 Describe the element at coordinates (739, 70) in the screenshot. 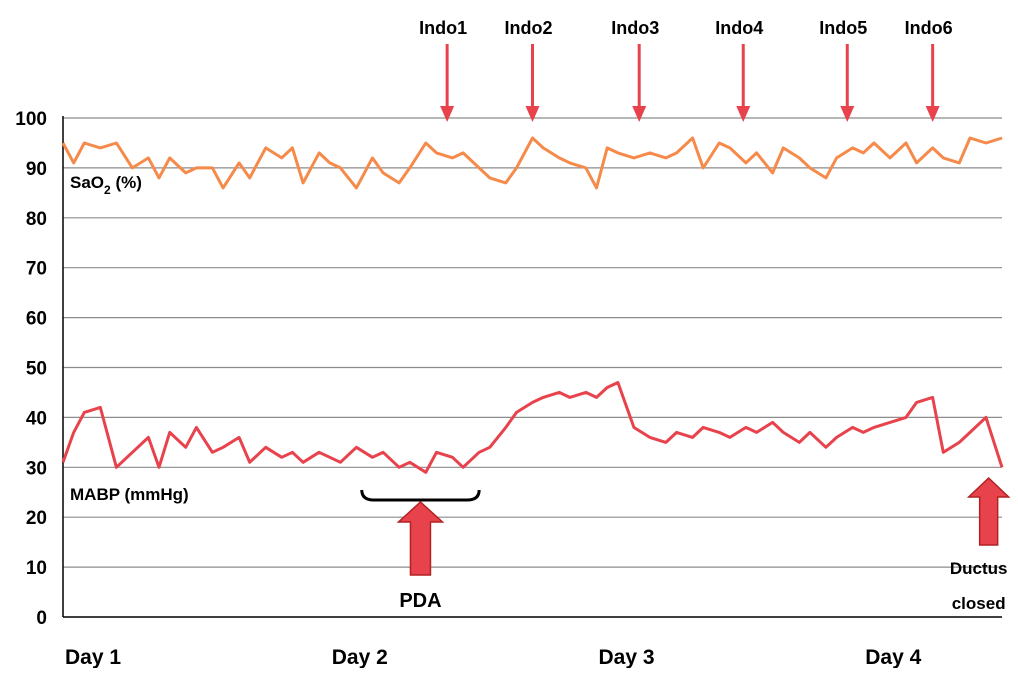

I see `indo-marker-indo4: Indo4` at that location.